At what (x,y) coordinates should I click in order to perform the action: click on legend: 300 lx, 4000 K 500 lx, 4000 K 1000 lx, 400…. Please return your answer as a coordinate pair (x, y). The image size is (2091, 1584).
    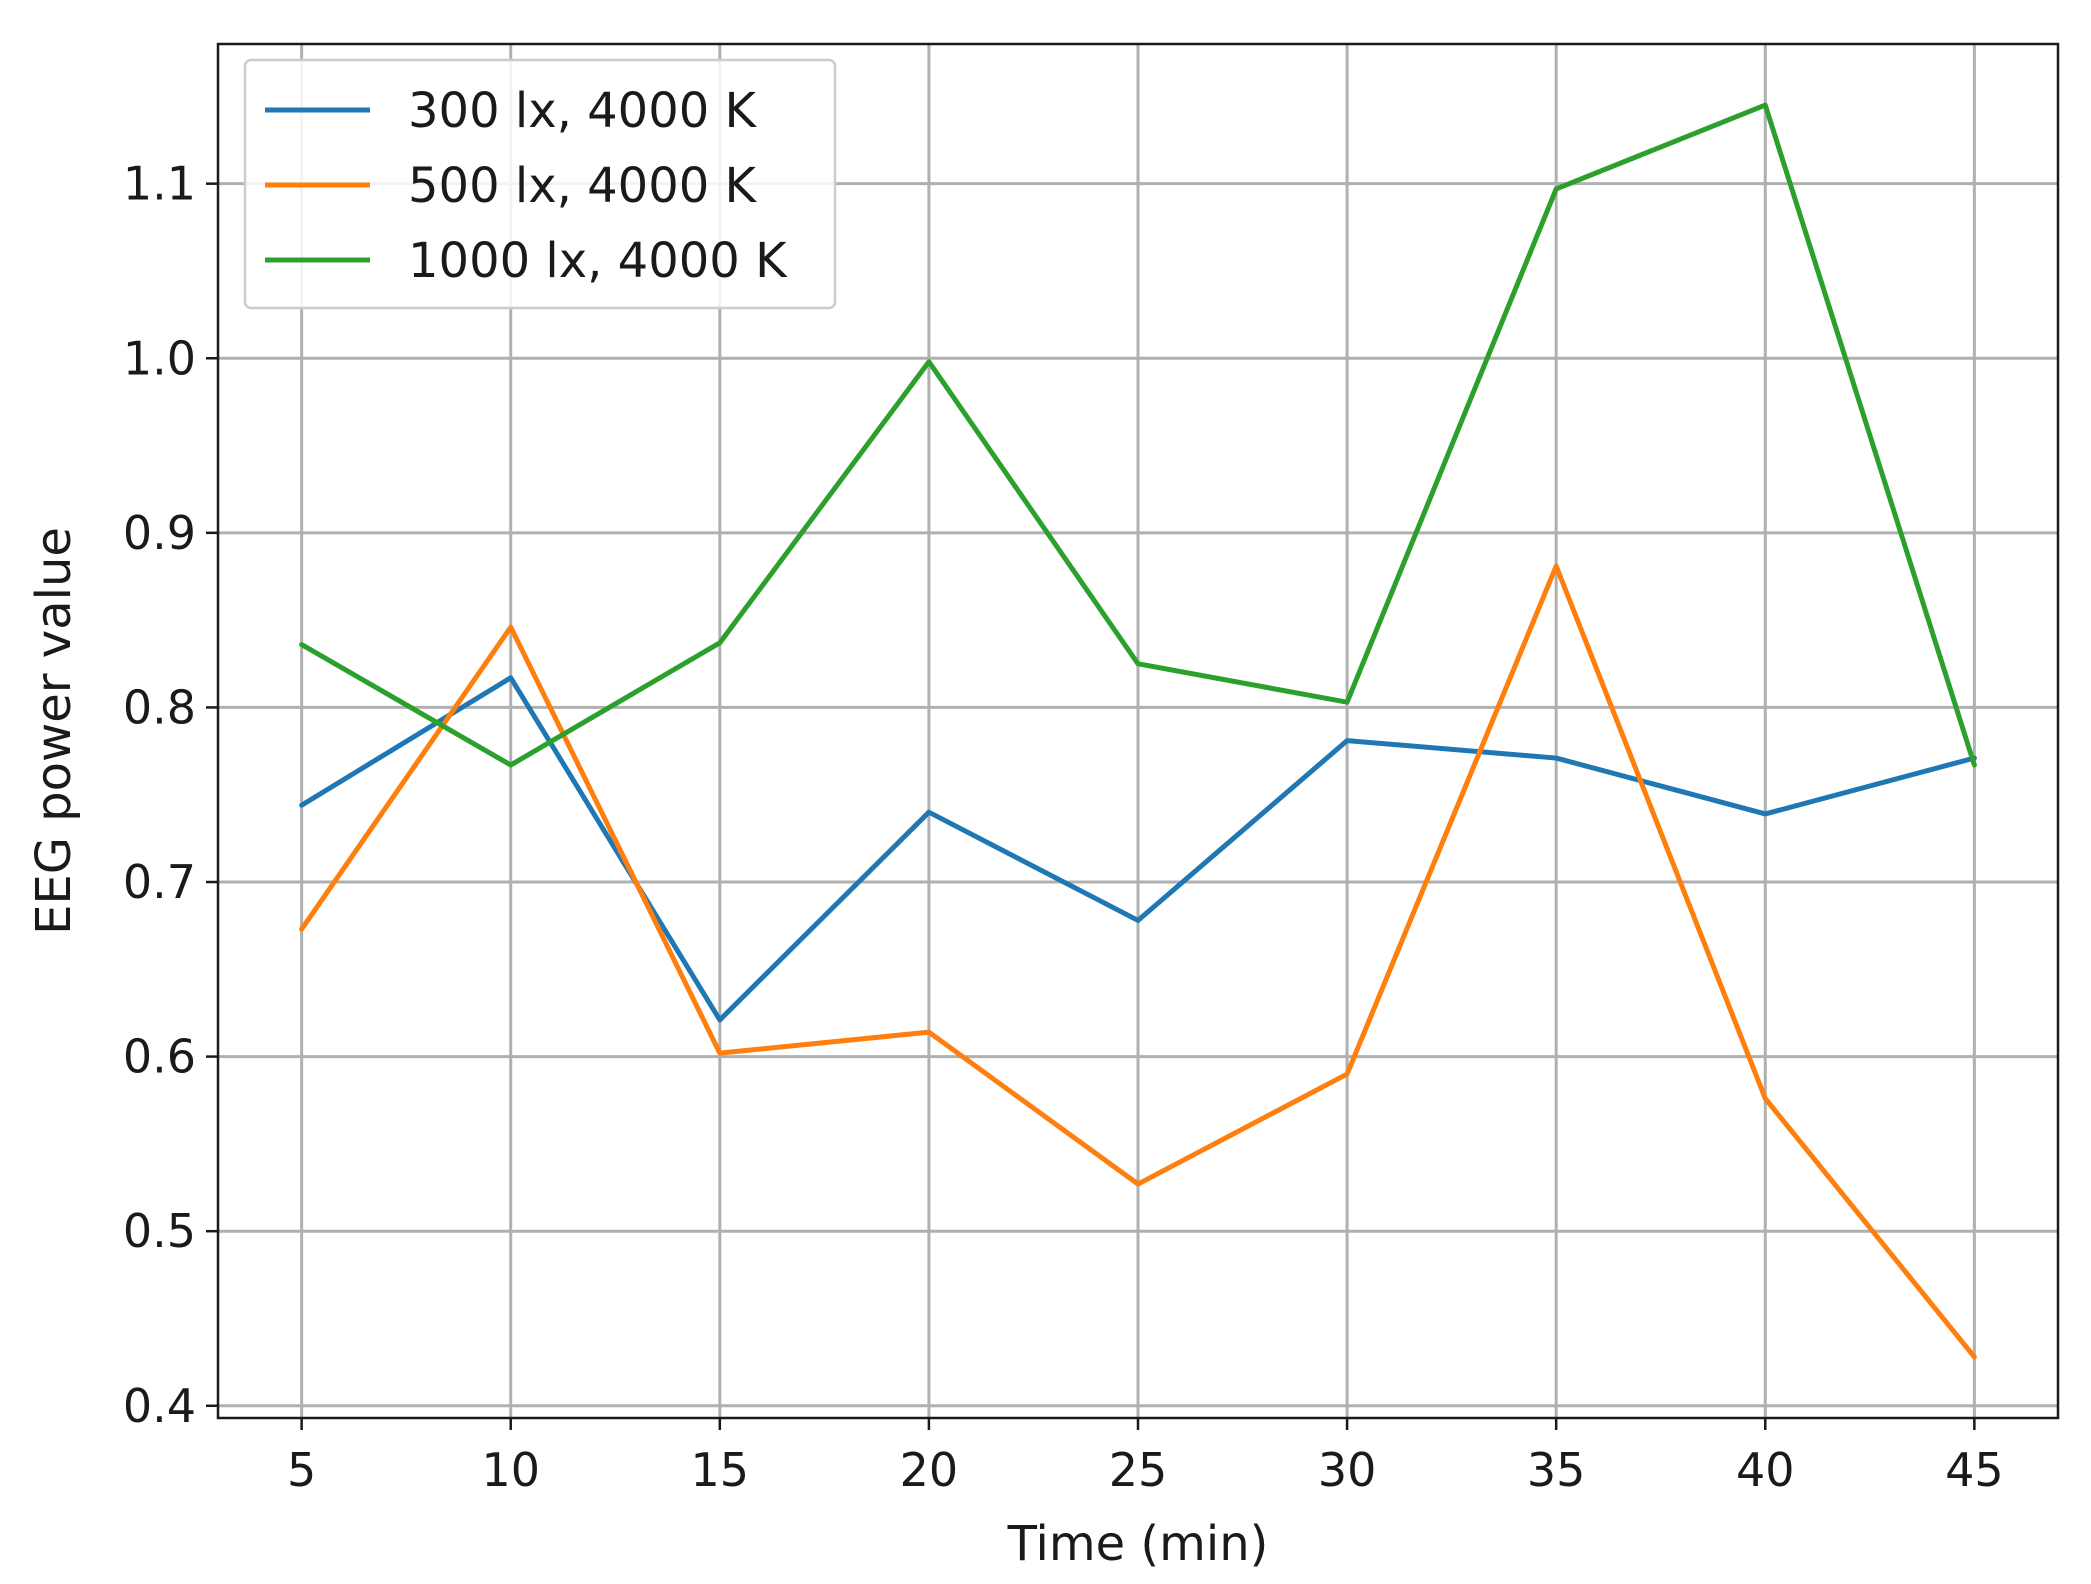
    Looking at the image, I should click on (540, 184).